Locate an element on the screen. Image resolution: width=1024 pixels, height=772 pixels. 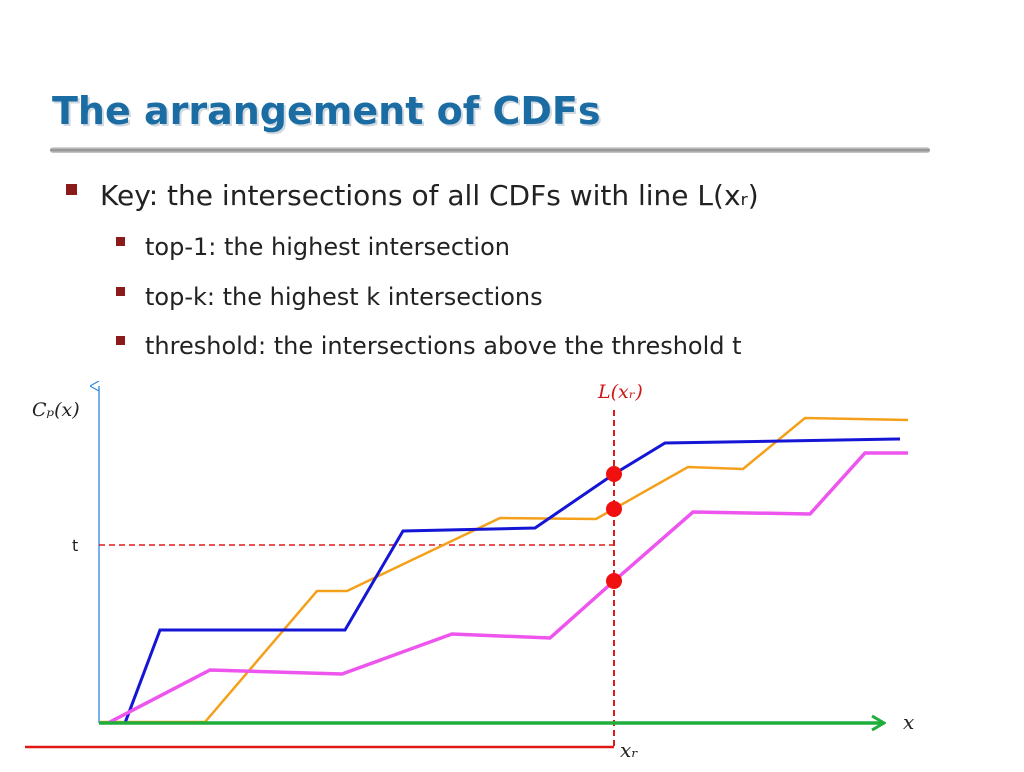
xr-label: xᵣ is located at coordinates (629, 750).